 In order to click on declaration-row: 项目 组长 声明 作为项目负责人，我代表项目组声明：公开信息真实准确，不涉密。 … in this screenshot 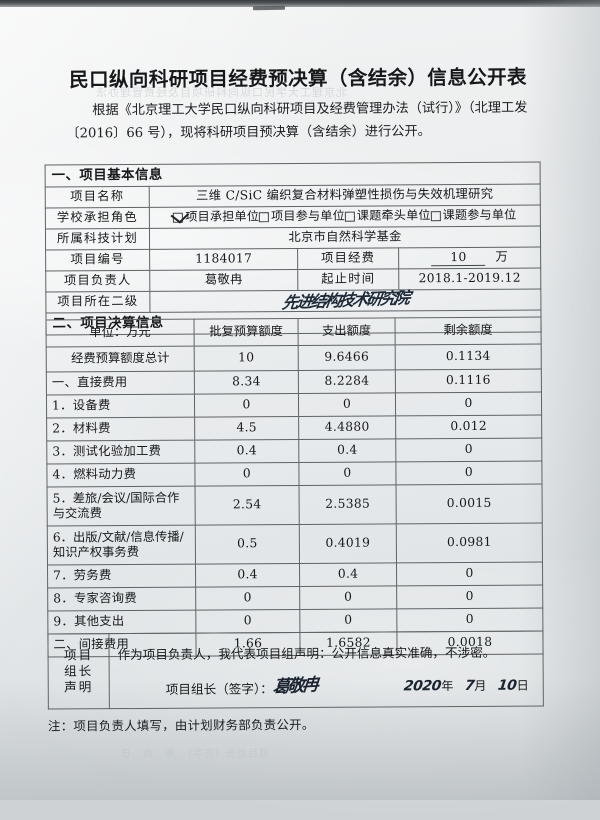, I will do `click(295, 670)`.